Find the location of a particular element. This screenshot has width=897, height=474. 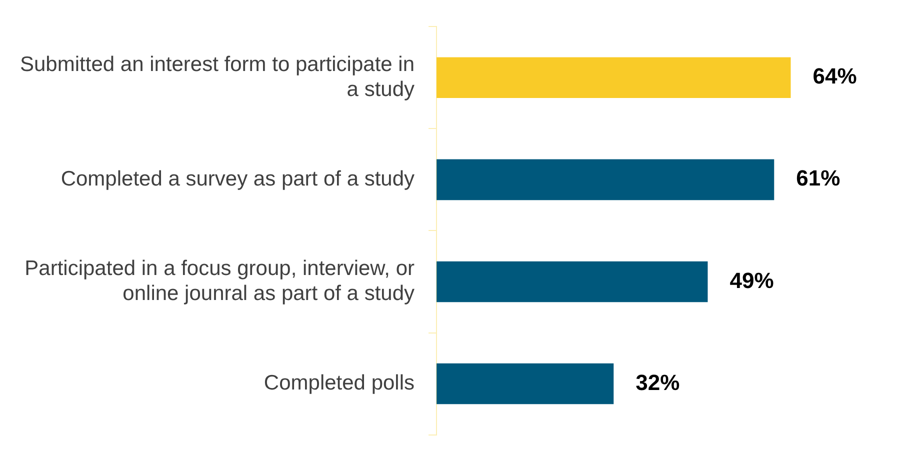

y-tick-label: Completed polls is located at coordinates (339, 383).